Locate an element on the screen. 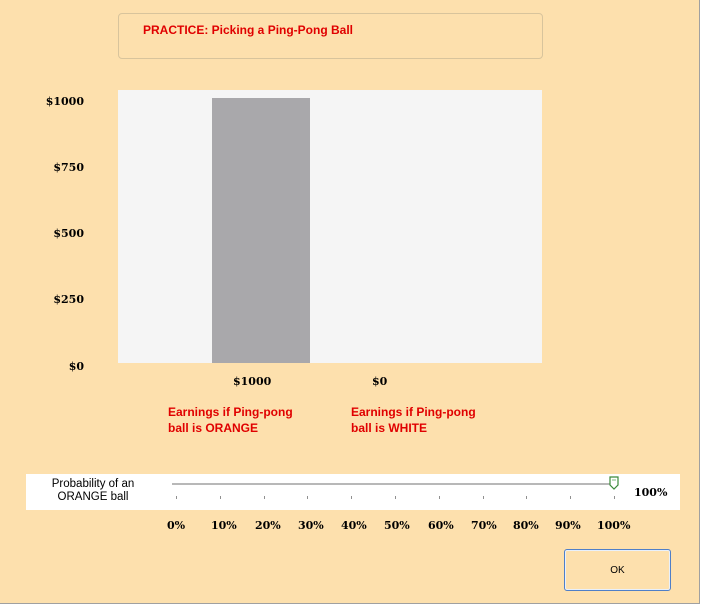 This screenshot has width=701, height=605. scale-label: 50% is located at coordinates (397, 525).